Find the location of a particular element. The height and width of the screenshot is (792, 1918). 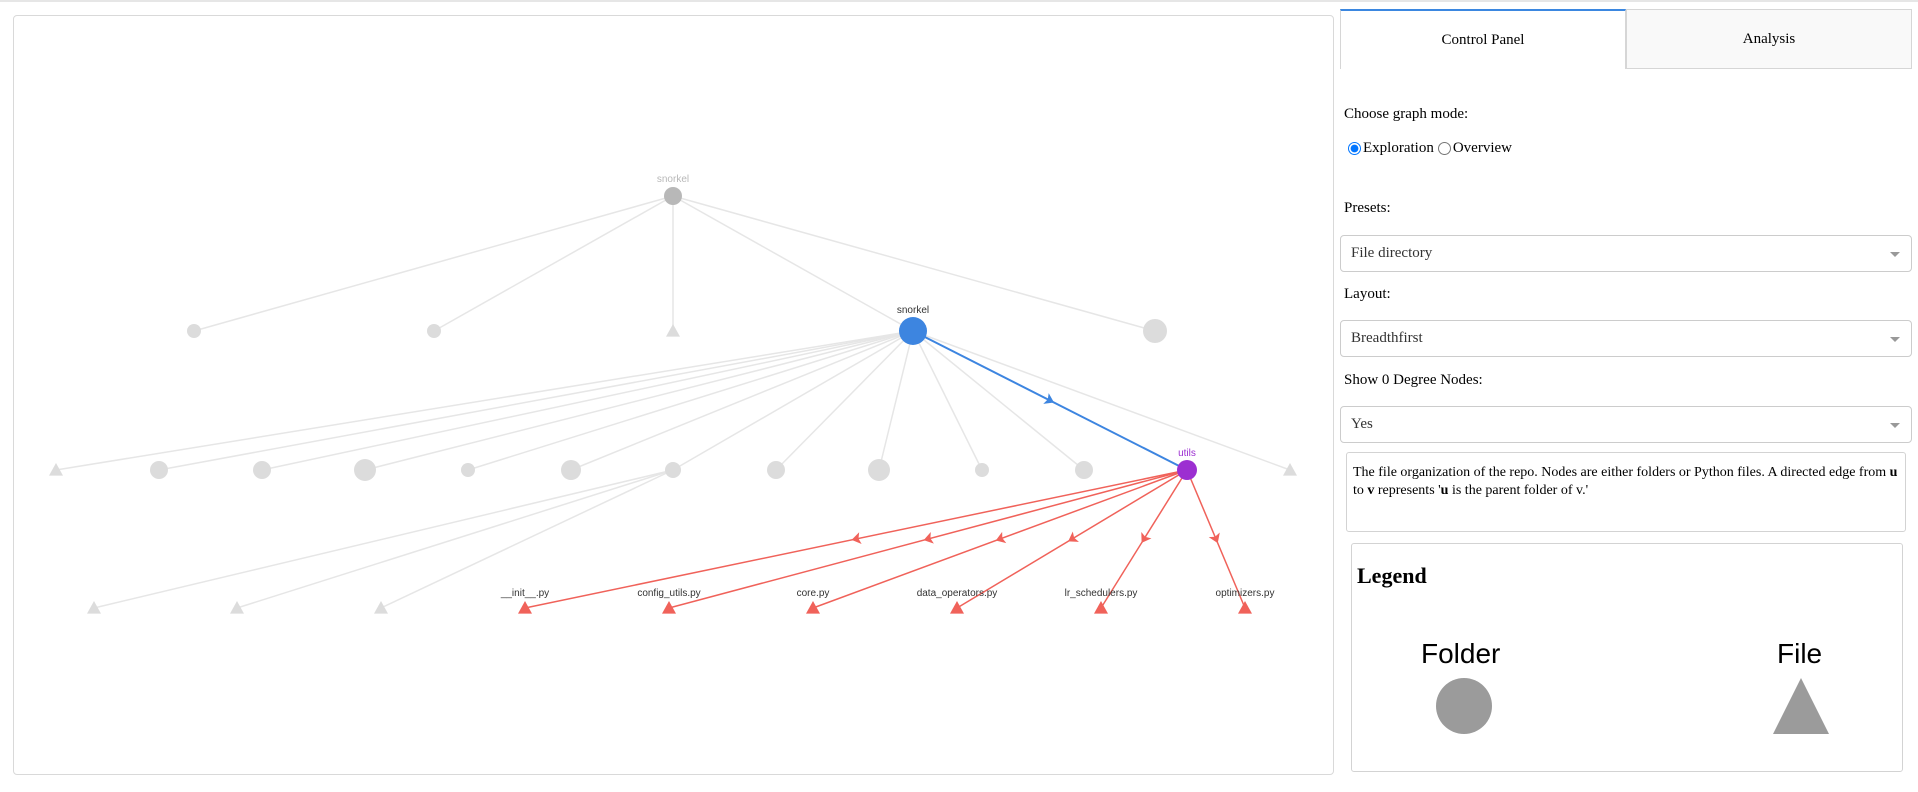

node-label-file: __init__.py is located at coordinates (524, 593).